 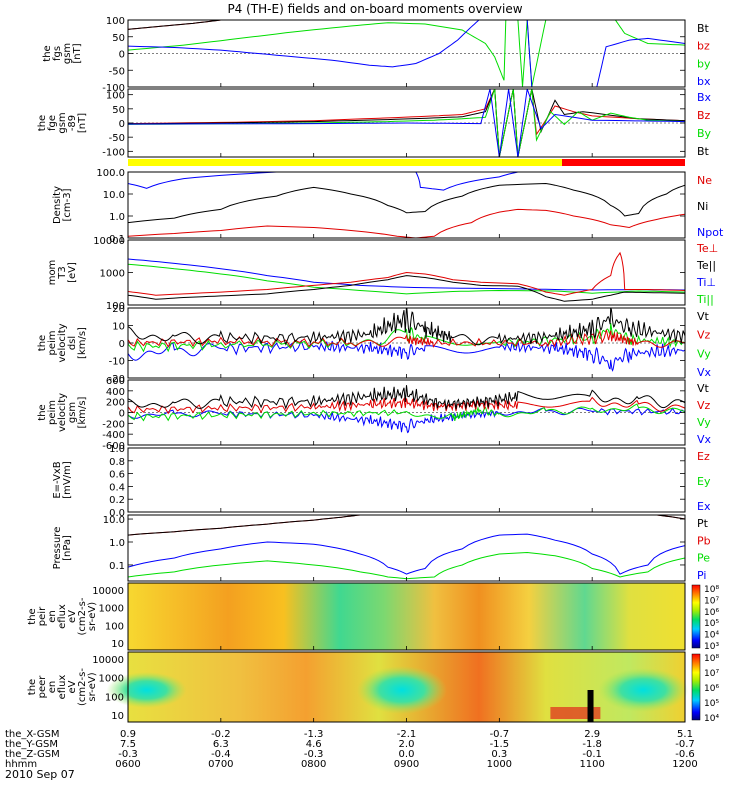 I want to click on tick-label: -100, so click(x=113, y=152).